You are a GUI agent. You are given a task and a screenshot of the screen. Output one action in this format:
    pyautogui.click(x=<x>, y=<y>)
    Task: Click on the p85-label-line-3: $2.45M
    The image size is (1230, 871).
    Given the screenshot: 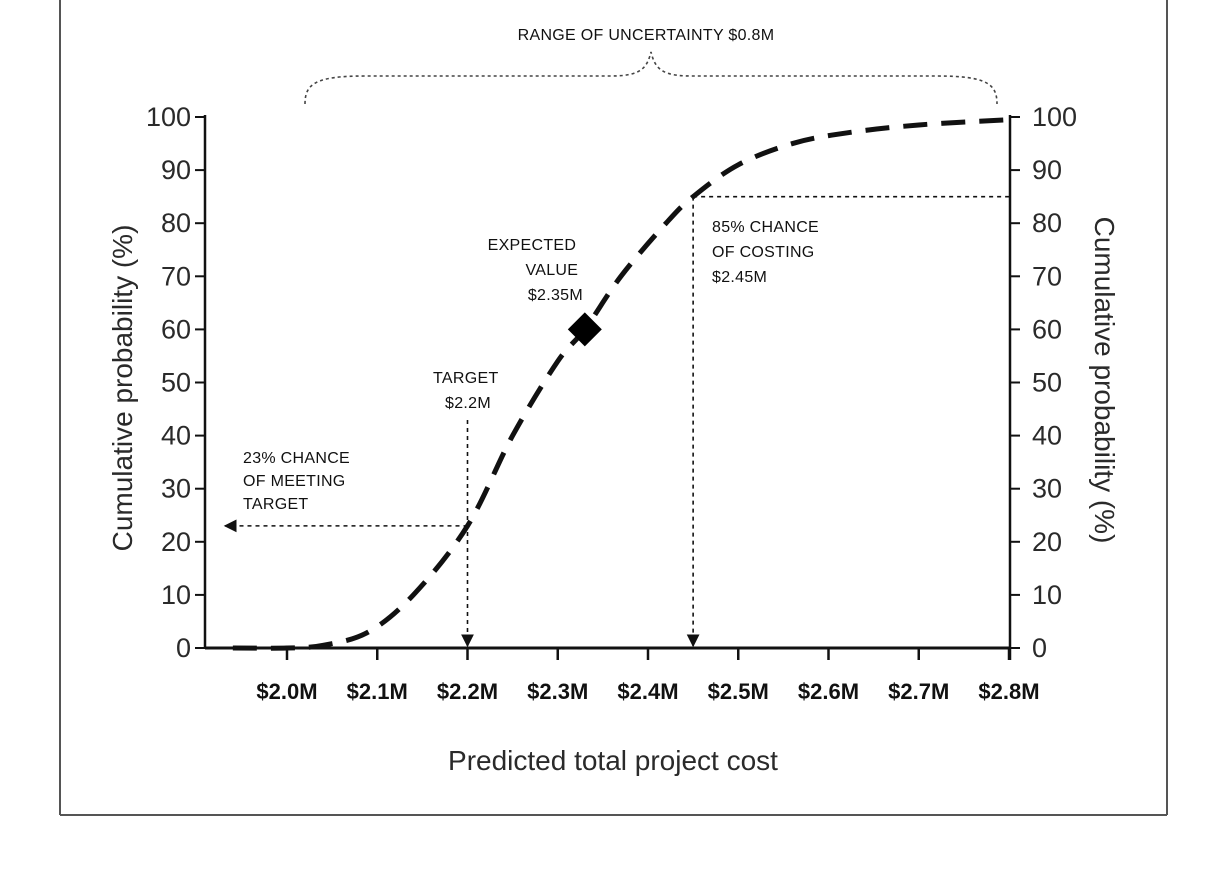 What is the action you would take?
    pyautogui.click(x=739, y=277)
    